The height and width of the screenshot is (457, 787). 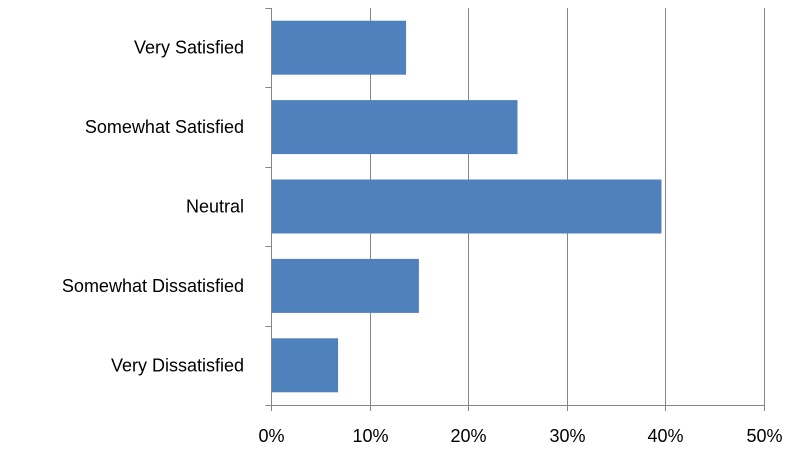 I want to click on bar-somewhat-dissatisfied, so click(x=345, y=285).